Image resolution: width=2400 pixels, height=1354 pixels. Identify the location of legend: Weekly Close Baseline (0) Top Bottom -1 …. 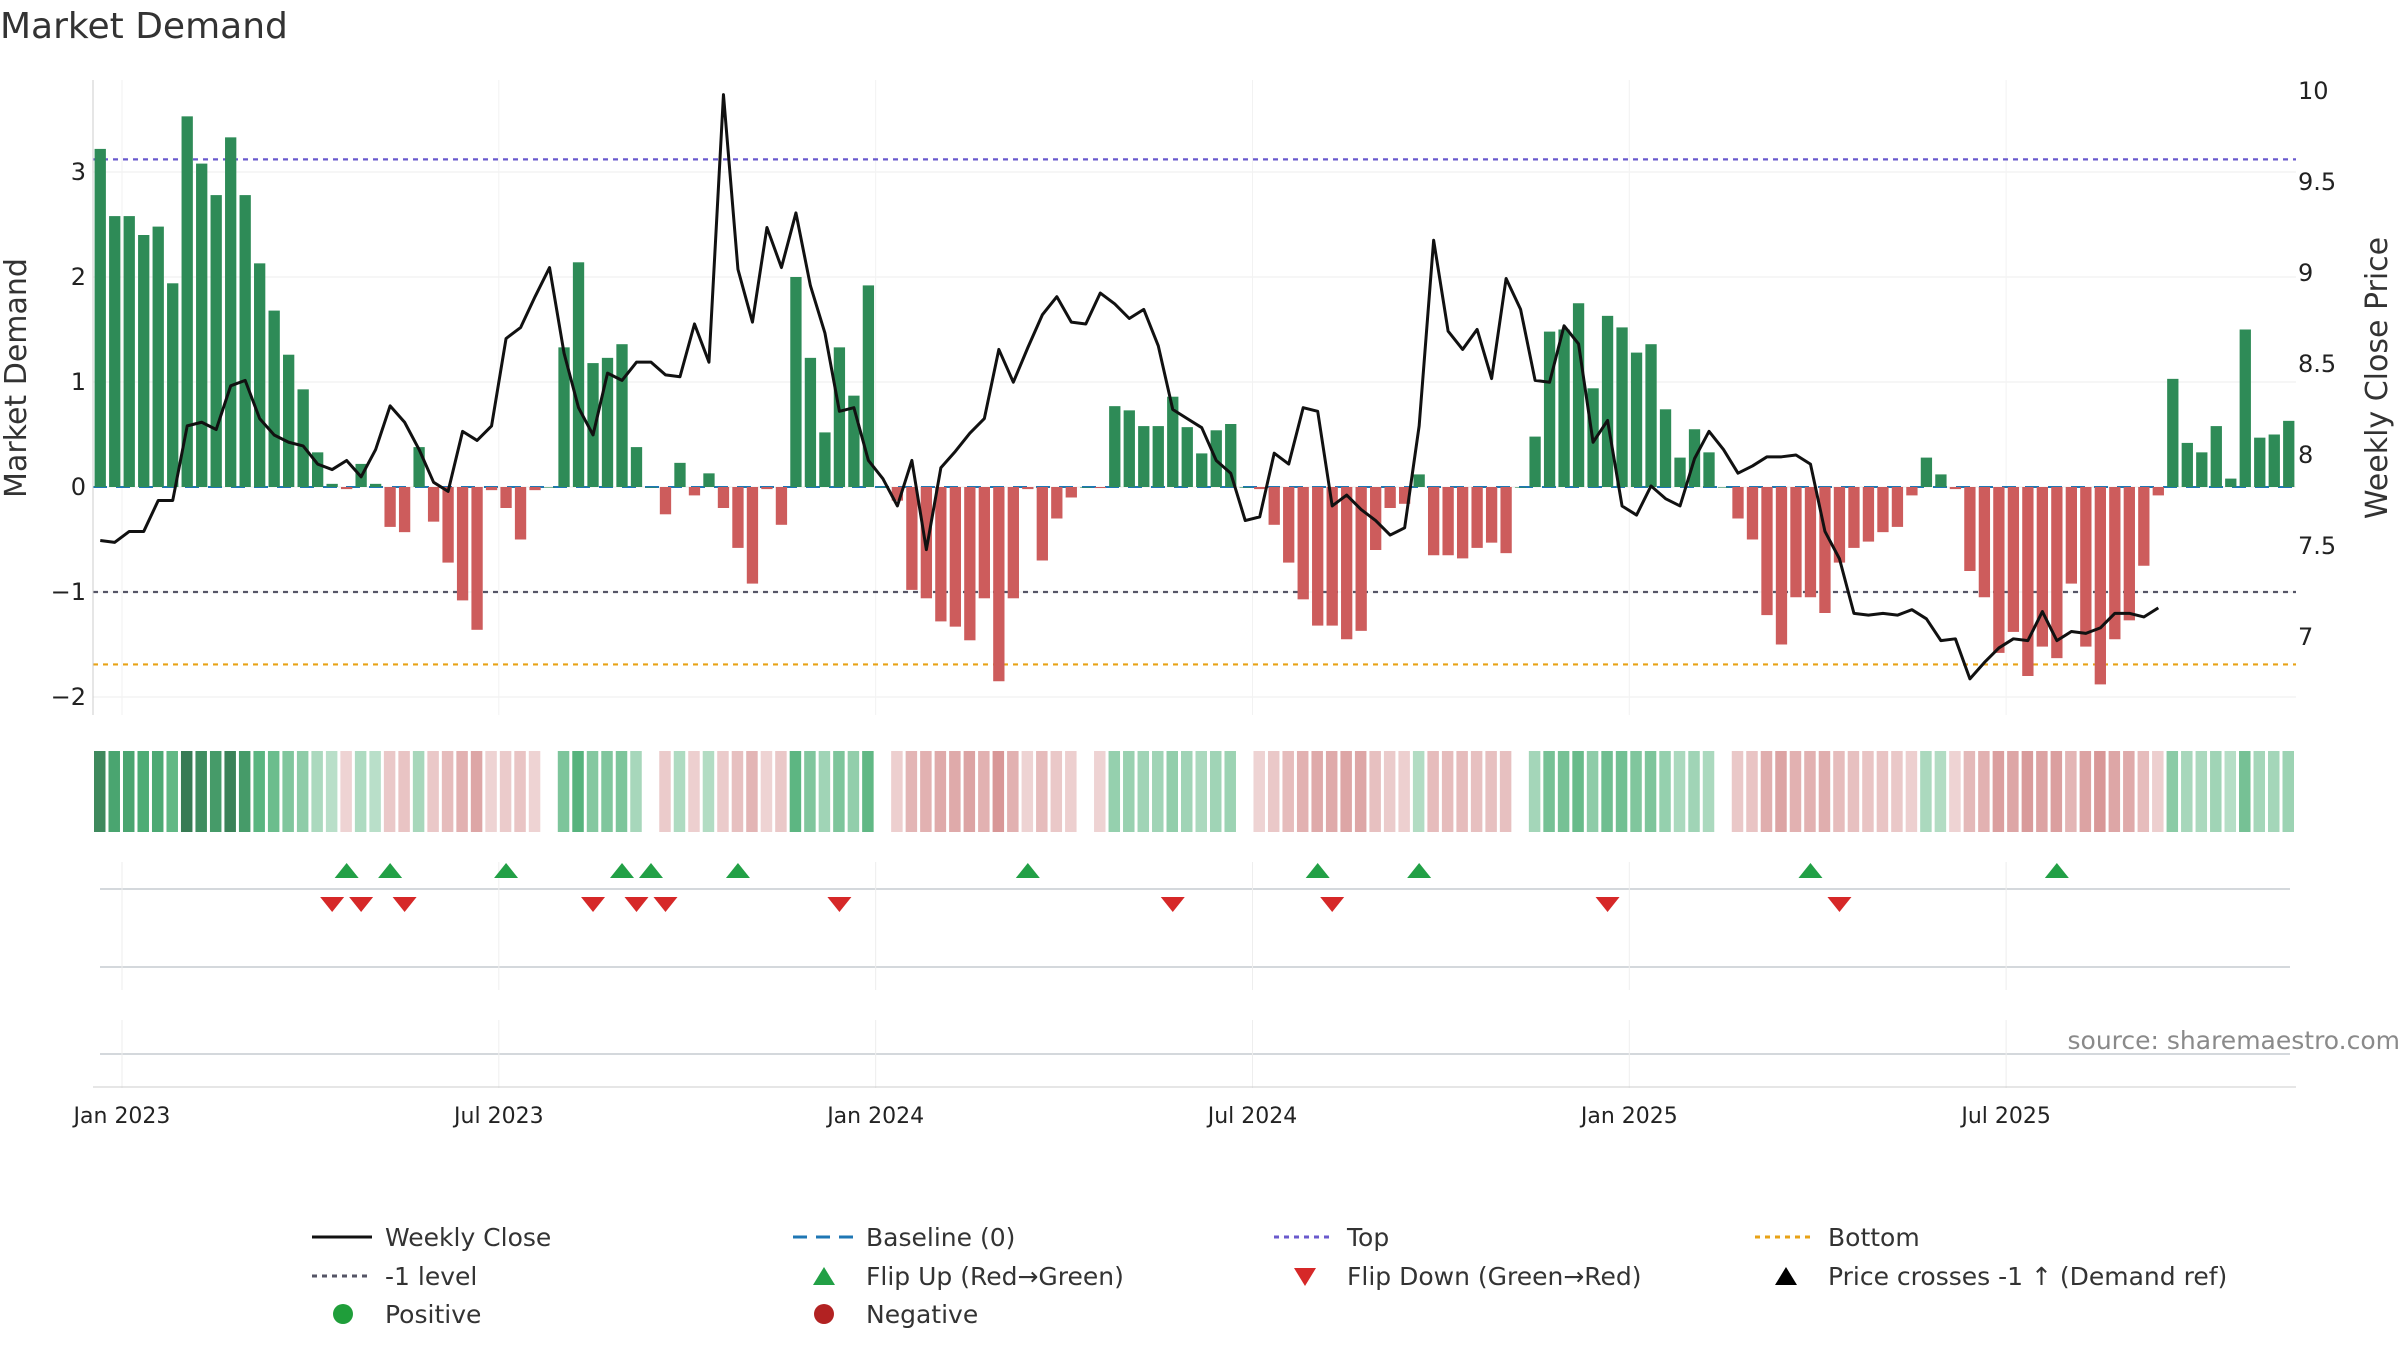
(1269, 1276).